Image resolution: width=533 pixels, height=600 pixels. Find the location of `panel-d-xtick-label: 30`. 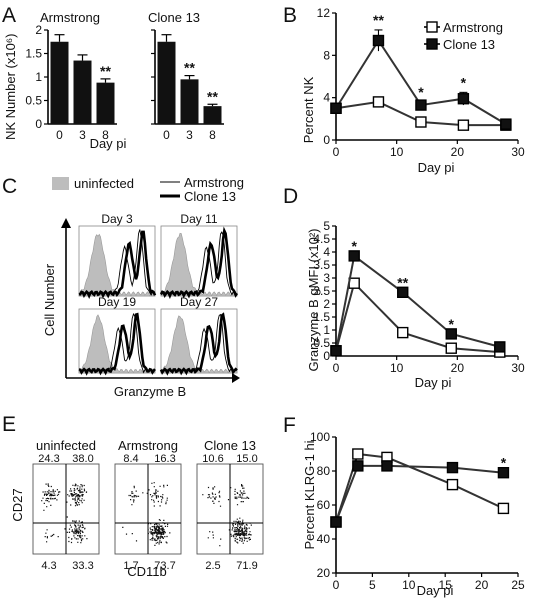

panel-d-xtick-label: 30 is located at coordinates (518, 368).